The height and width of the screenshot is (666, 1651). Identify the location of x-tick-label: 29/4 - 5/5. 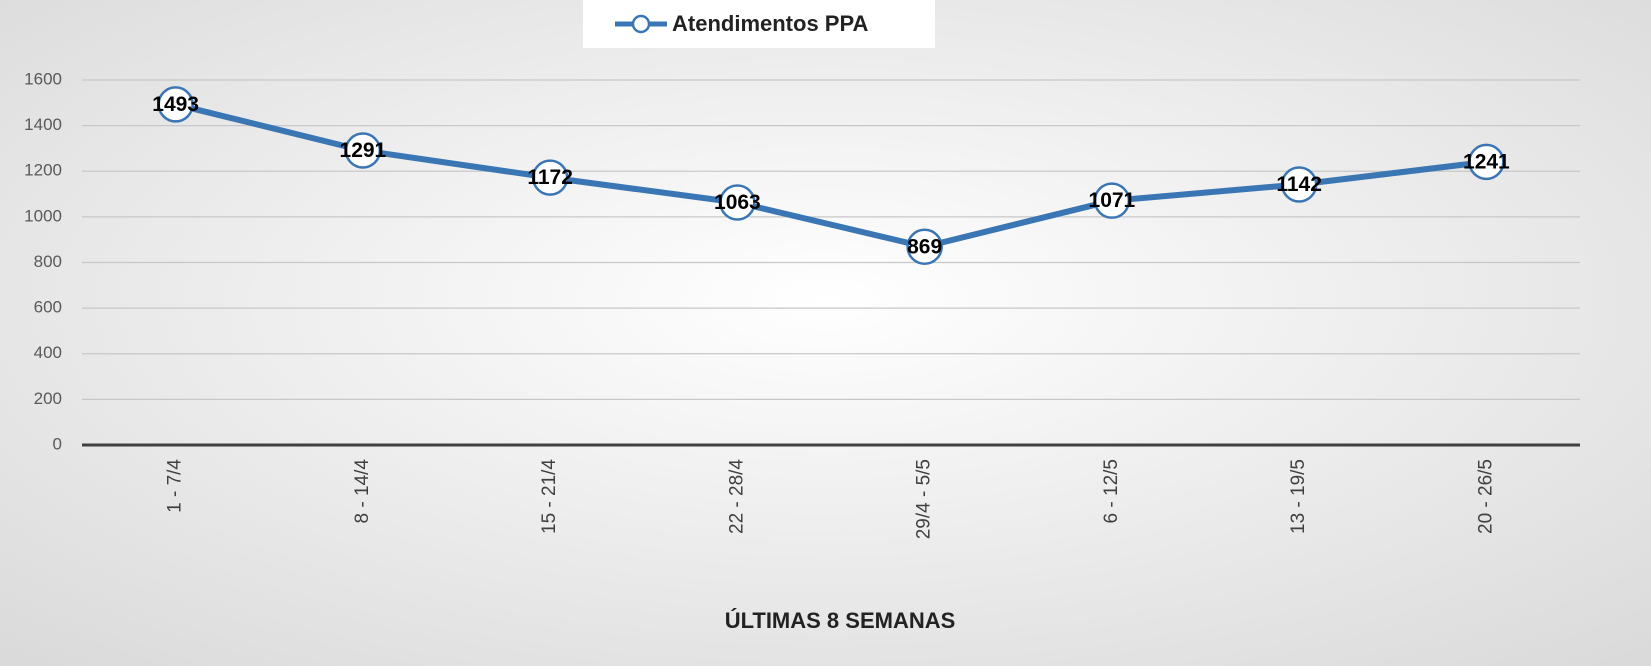
(924, 499).